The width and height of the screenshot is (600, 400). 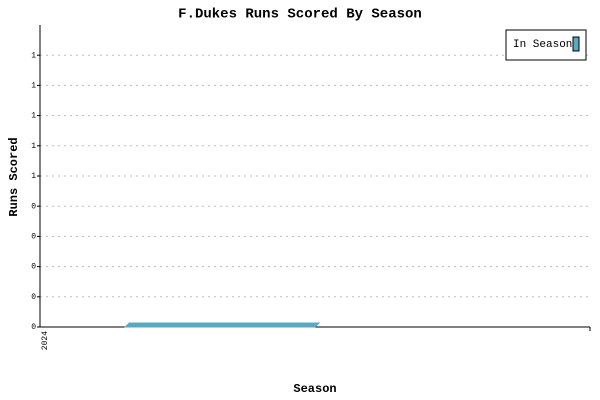 What do you see at coordinates (300, 15) in the screenshot?
I see `chart-title: F.Dukes Runs Scored By Season` at bounding box center [300, 15].